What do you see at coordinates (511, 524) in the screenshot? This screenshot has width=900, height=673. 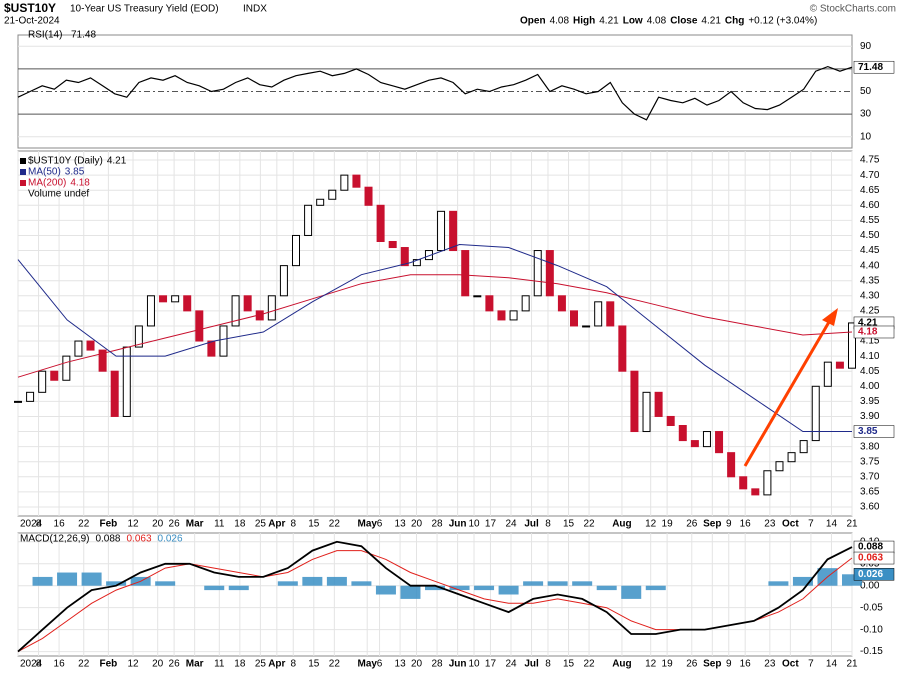 I see `x-tick-label: 24` at bounding box center [511, 524].